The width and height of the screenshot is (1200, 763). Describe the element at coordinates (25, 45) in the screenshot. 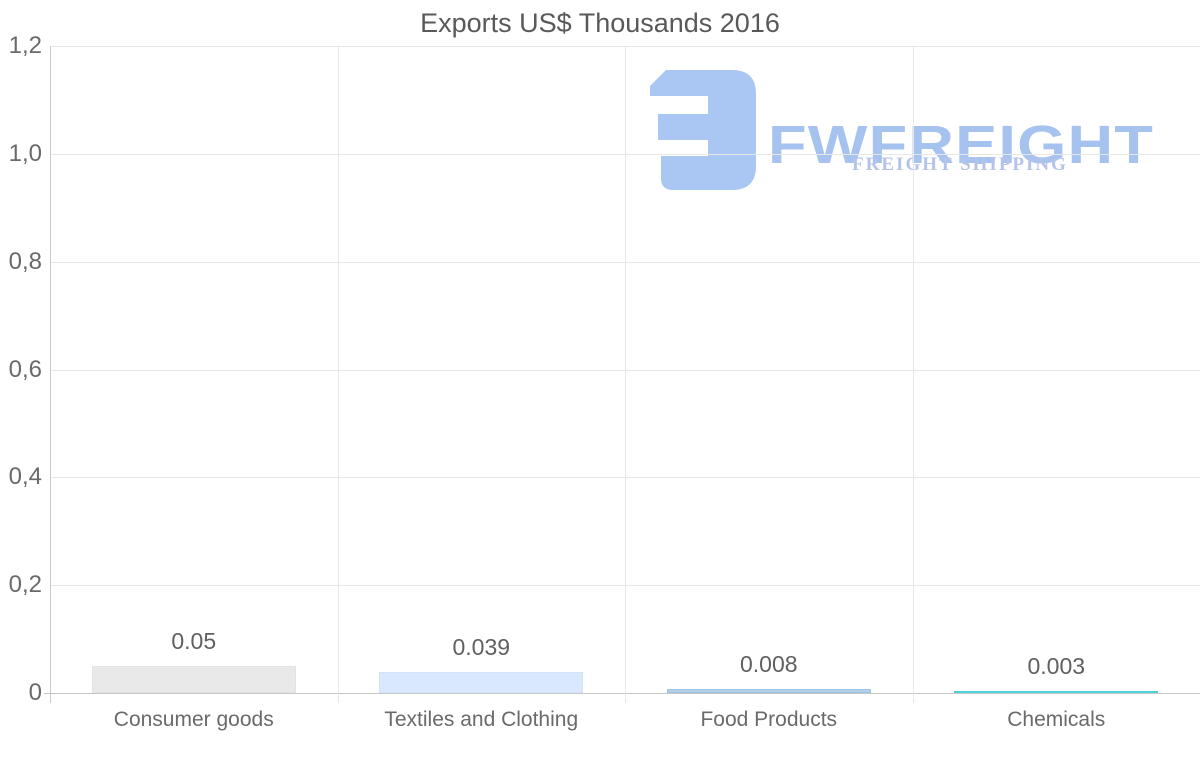

I see `y-tick-label: 1,2` at that location.